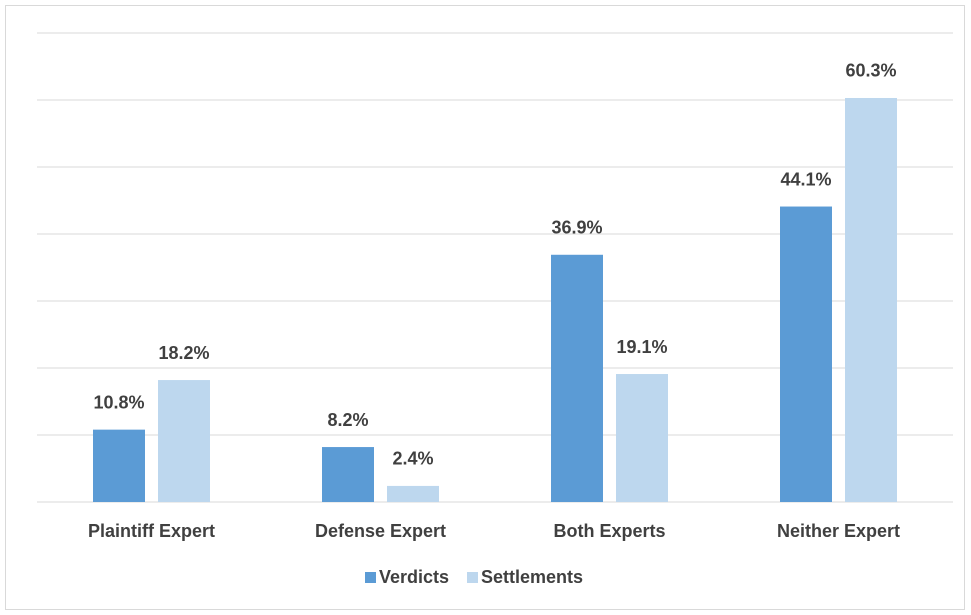 This screenshot has height=615, width=971. I want to click on data-label: 60.3%, so click(870, 71).